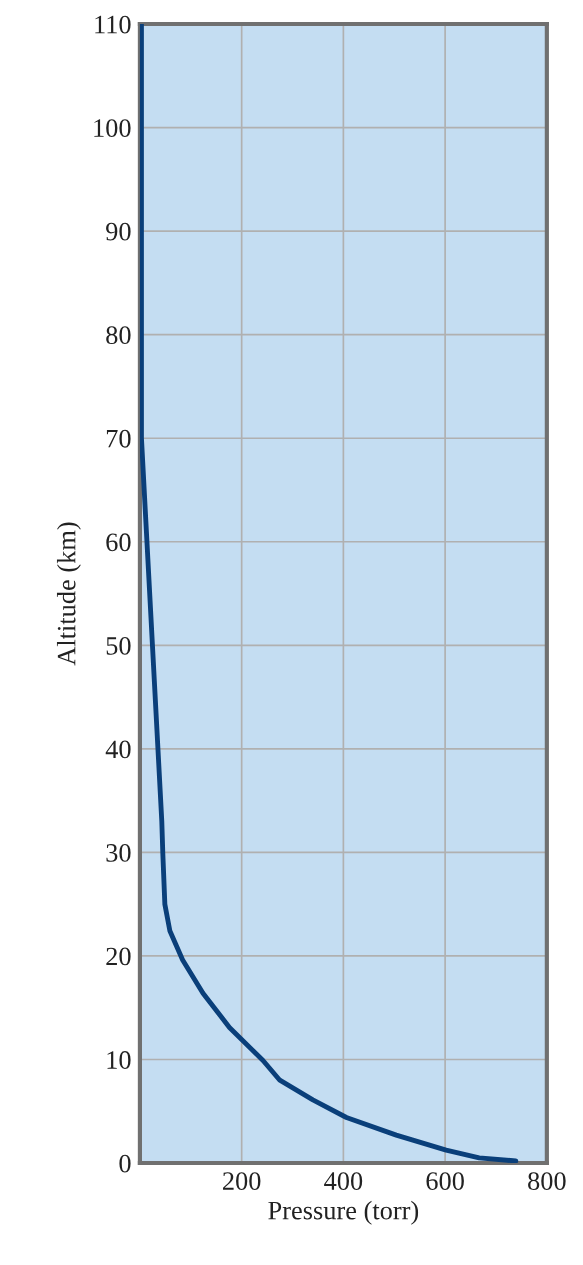  Describe the element at coordinates (118, 749) in the screenshot. I see `y-tick-label: 40` at that location.